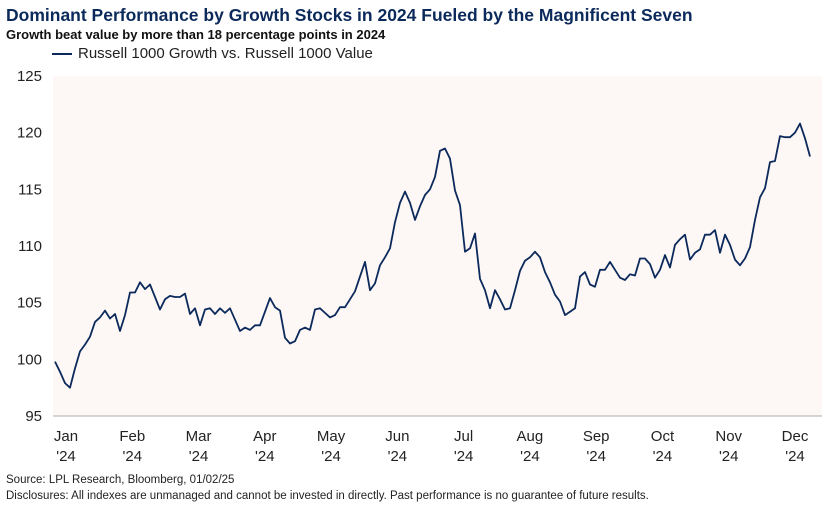 This screenshot has width=836, height=510. What do you see at coordinates (397, 436) in the screenshot?
I see `x-tick-label-month: Jun` at bounding box center [397, 436].